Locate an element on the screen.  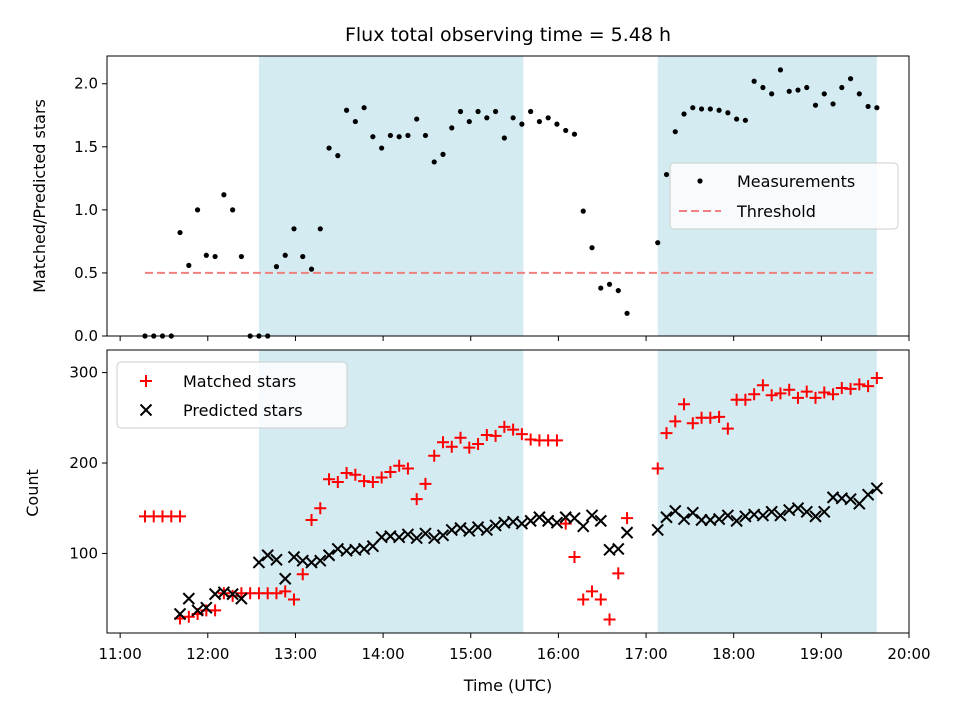
legend-label-threshold: Threshold is located at coordinates (776, 211).